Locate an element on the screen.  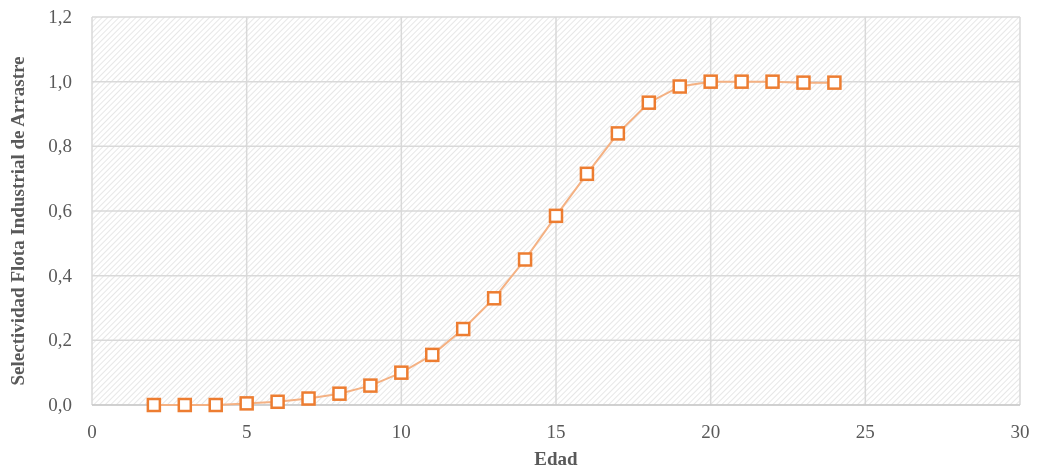
y-tick-label: 0,2 is located at coordinates (60, 340).